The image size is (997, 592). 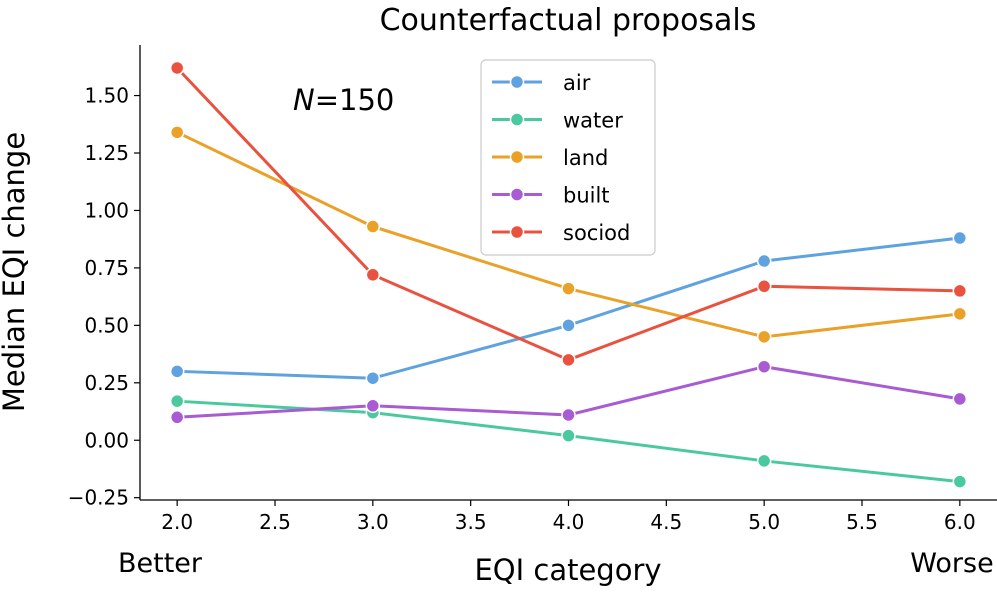 I want to click on legend-label: land, so click(x=585, y=158).